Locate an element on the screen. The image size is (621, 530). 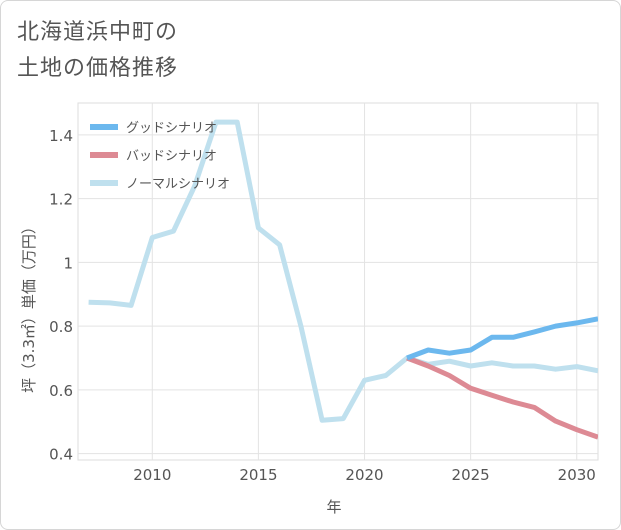
y-tick-label: 0.8 is located at coordinates (61, 327).